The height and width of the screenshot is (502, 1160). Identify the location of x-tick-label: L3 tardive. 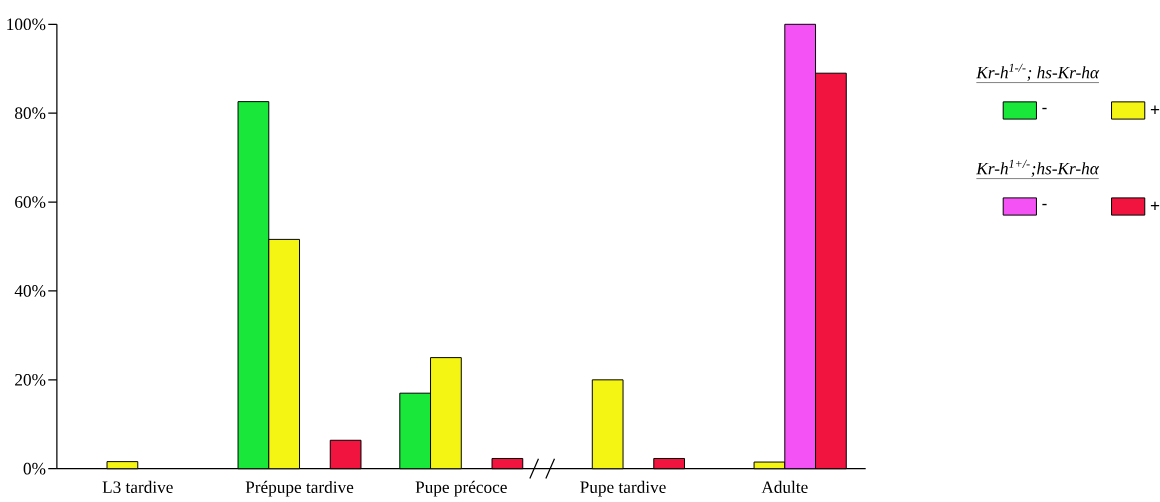
(137, 486).